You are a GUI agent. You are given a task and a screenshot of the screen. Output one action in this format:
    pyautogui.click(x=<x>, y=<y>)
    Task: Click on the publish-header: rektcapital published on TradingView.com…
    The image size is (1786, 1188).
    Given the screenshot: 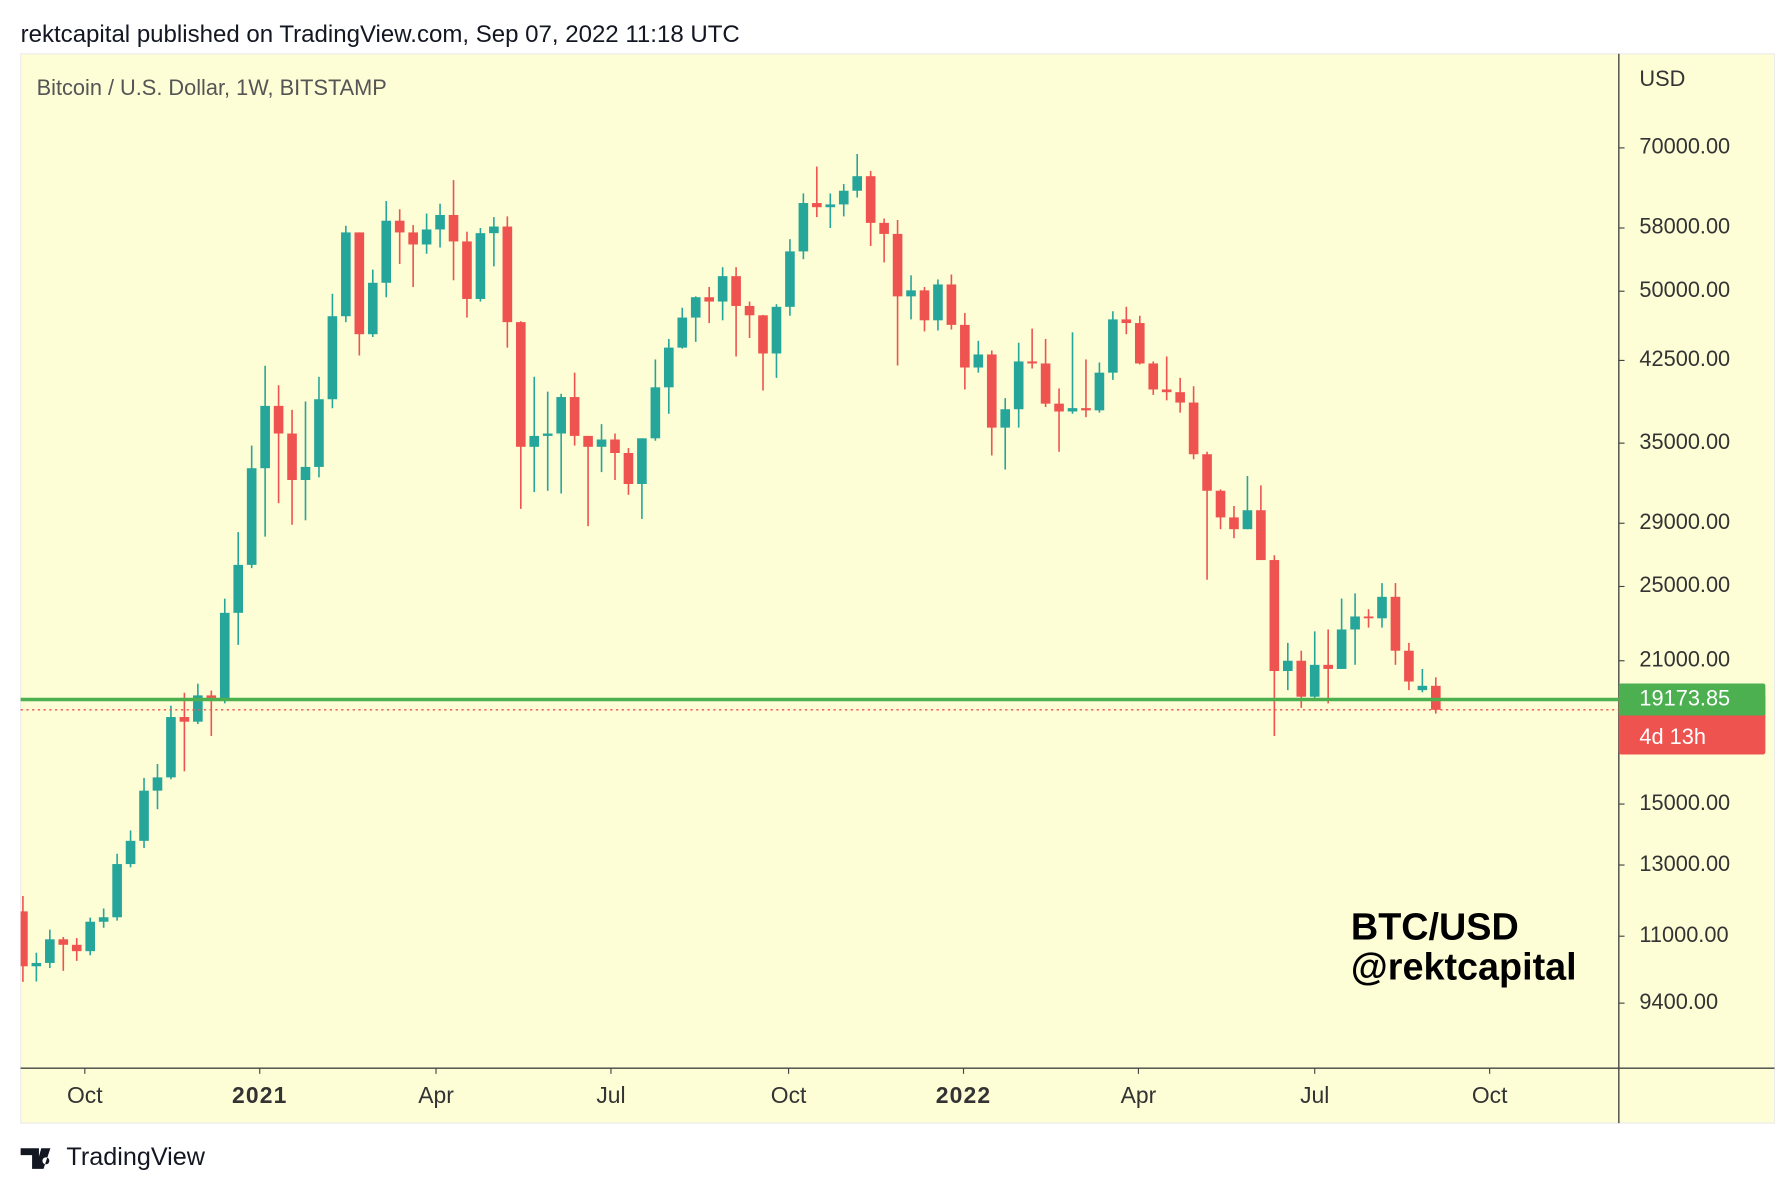 What is the action you would take?
    pyautogui.click(x=380, y=34)
    